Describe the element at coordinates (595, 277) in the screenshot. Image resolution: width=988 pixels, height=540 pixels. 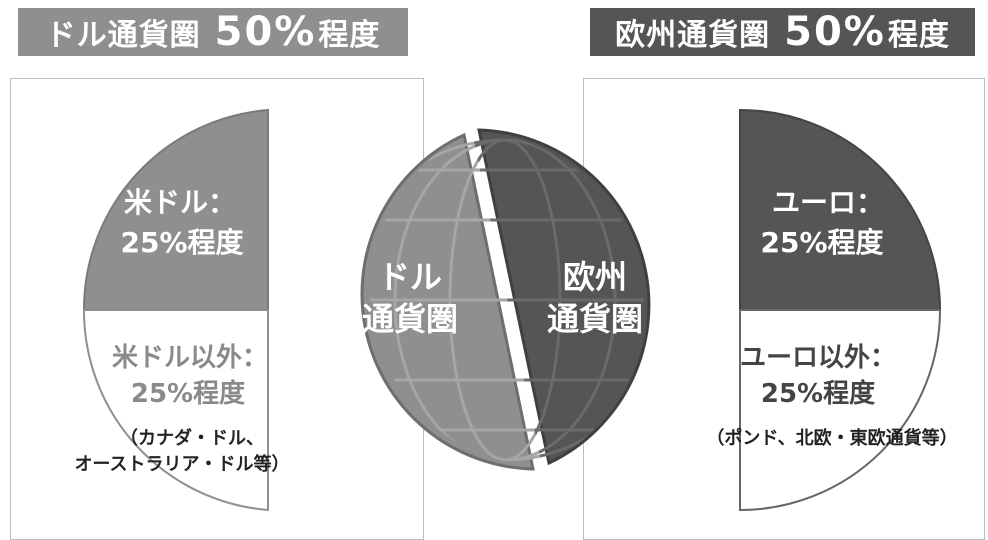
I see `globe-right-label-1: 欧州` at that location.